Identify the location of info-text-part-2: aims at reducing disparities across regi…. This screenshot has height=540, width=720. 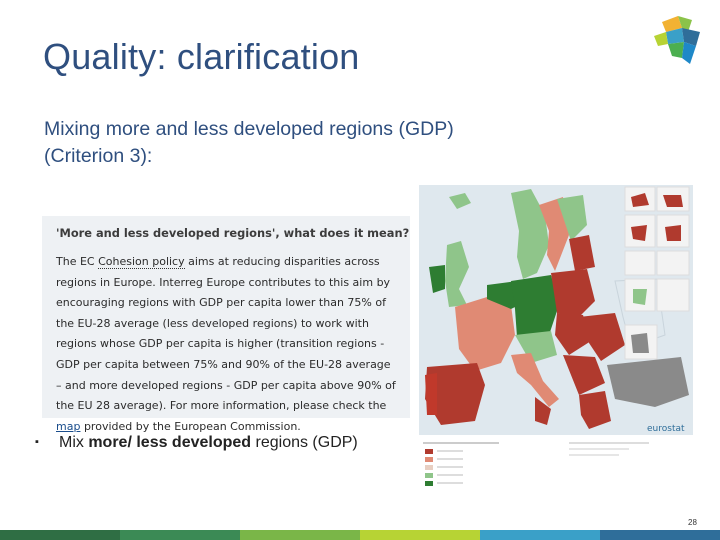
(226, 334).